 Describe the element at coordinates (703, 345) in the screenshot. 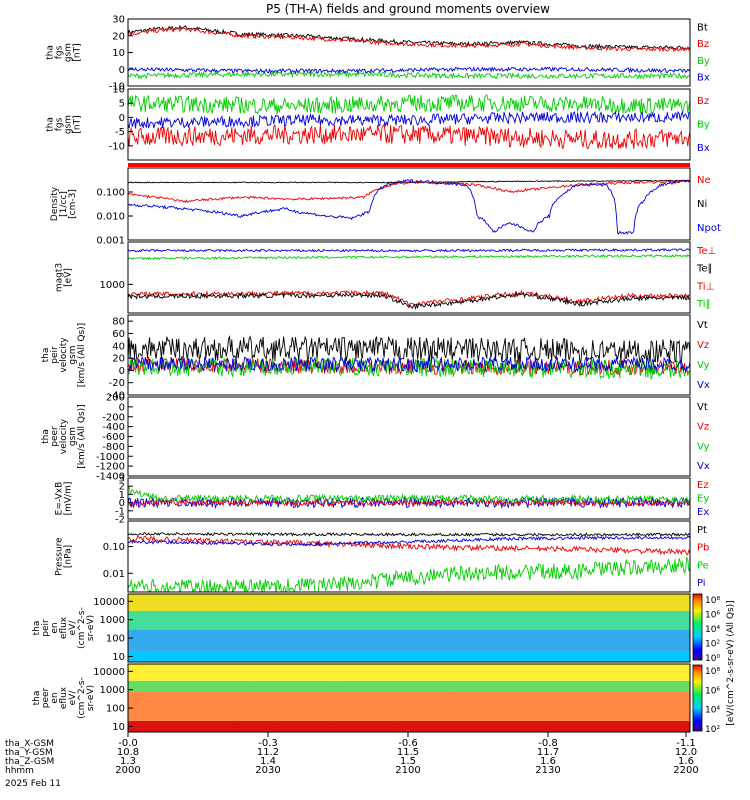

I see `legend-entry: Vz` at that location.